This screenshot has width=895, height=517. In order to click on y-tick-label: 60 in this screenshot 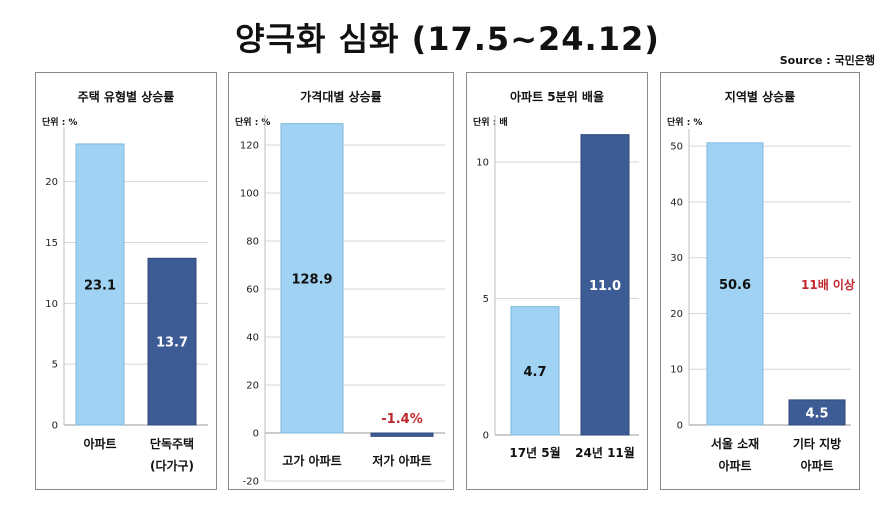, I will do `click(252, 290)`.